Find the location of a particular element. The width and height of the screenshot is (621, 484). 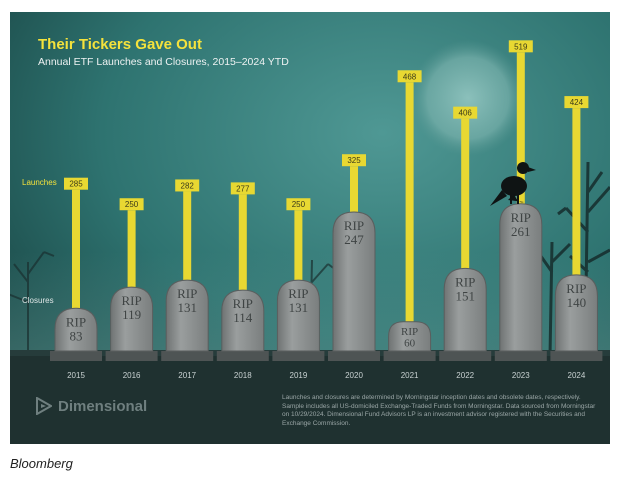

dimensional-logo-icon is located at coordinates (44, 406).